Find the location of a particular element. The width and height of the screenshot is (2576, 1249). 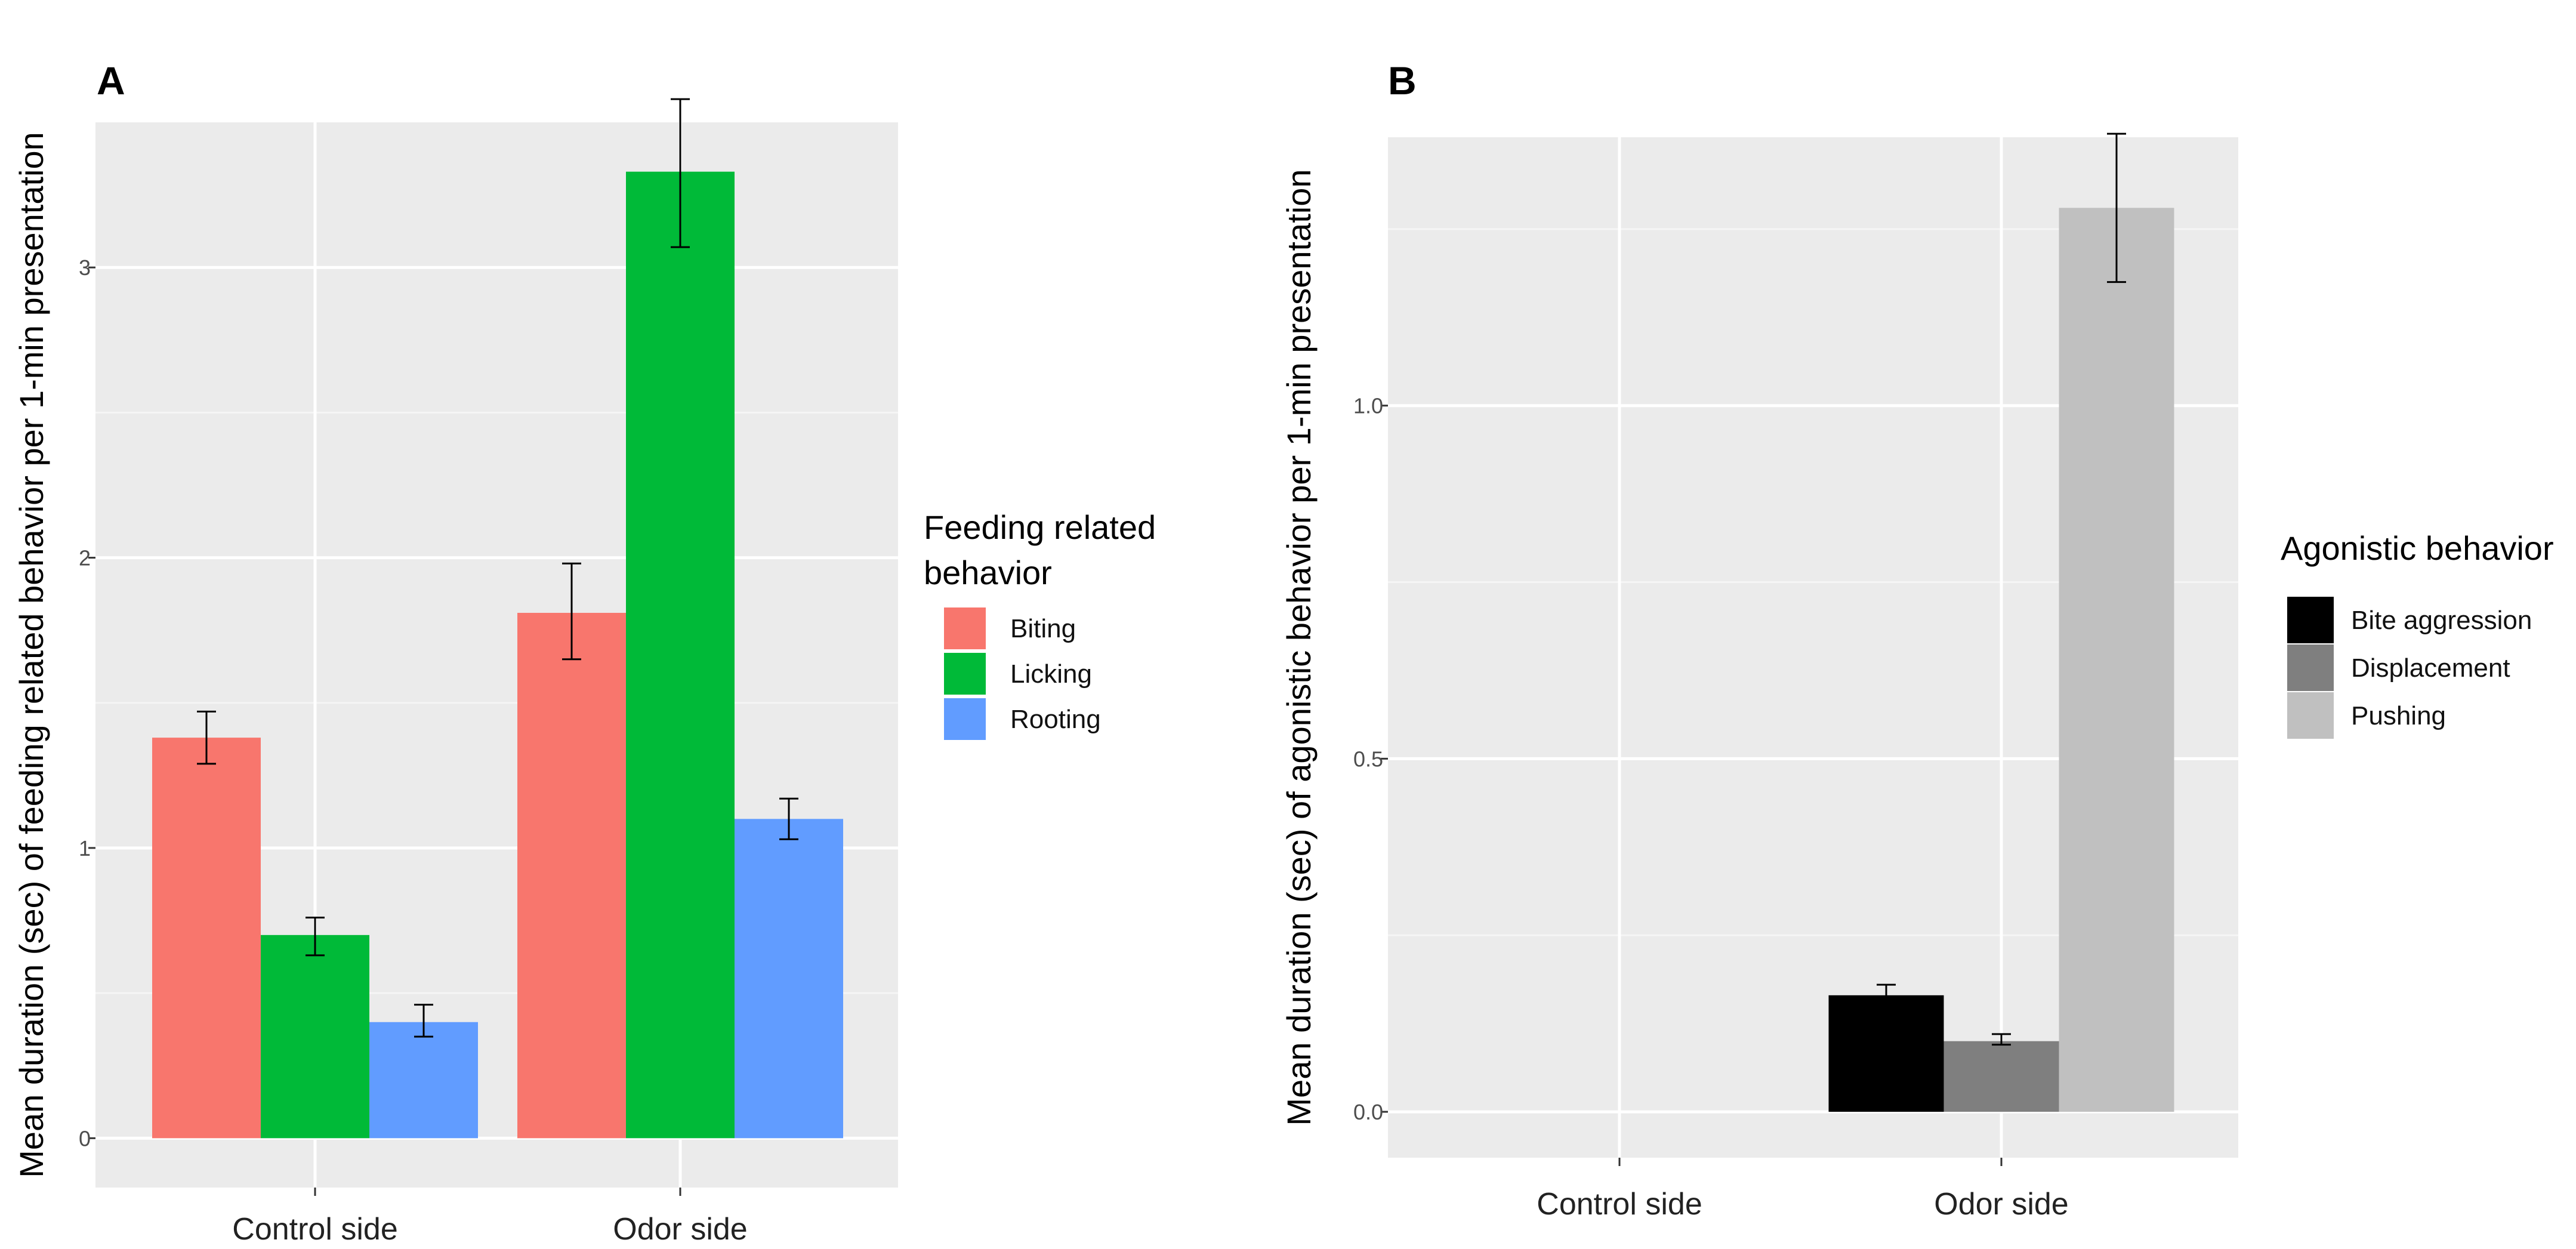

y-tick-label: 3 is located at coordinates (85, 267).